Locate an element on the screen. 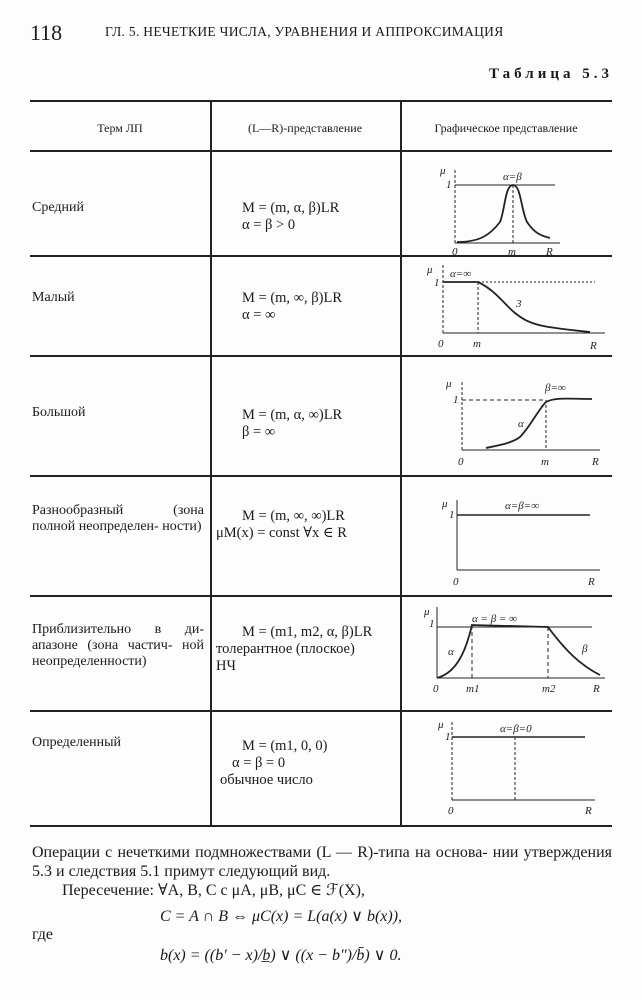  column-header: Графическое представление is located at coordinates (506, 128).